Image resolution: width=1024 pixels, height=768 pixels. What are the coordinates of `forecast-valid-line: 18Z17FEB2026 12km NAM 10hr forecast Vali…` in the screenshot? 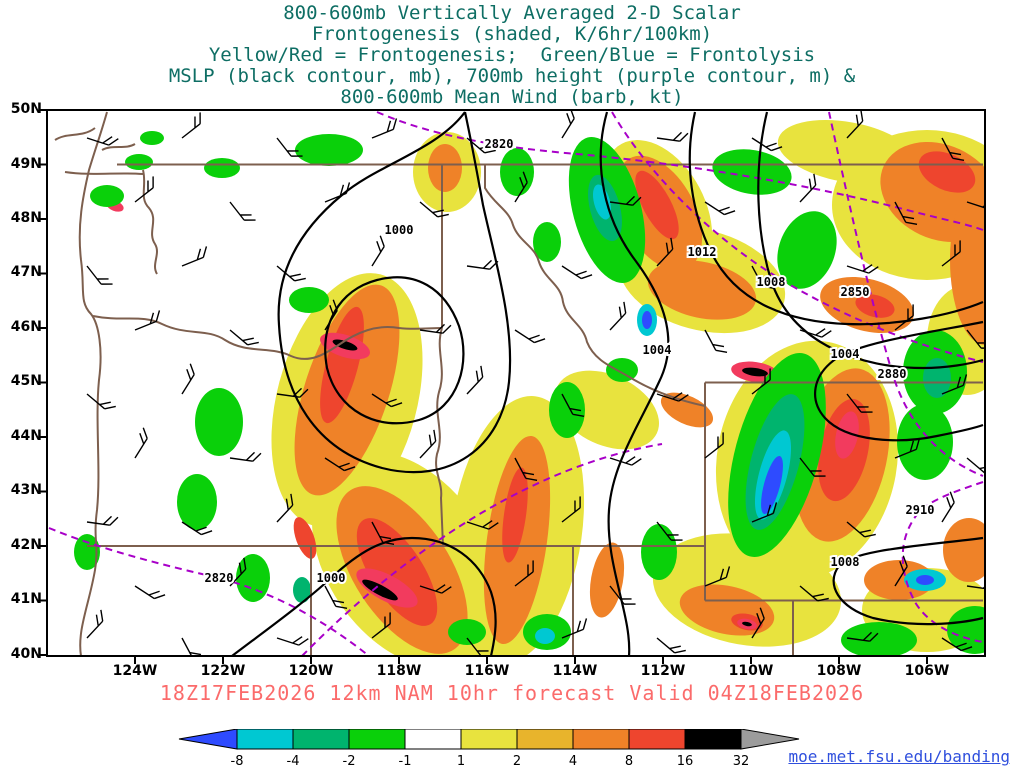 It's located at (512, 693).